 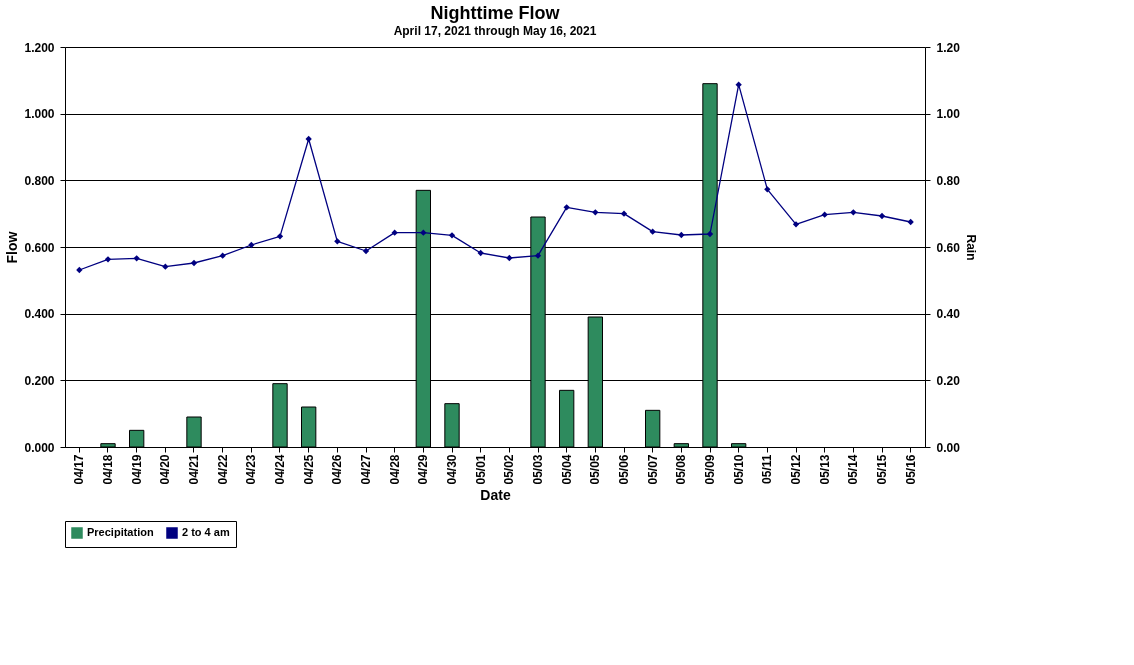 I want to click on x-tick-label: 04/25, so click(x=308, y=469).